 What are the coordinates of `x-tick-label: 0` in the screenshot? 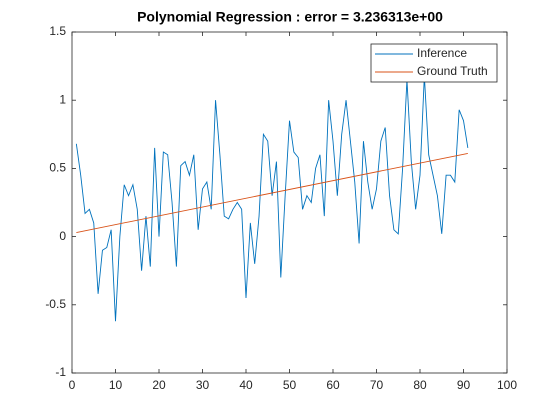 It's located at (72, 385).